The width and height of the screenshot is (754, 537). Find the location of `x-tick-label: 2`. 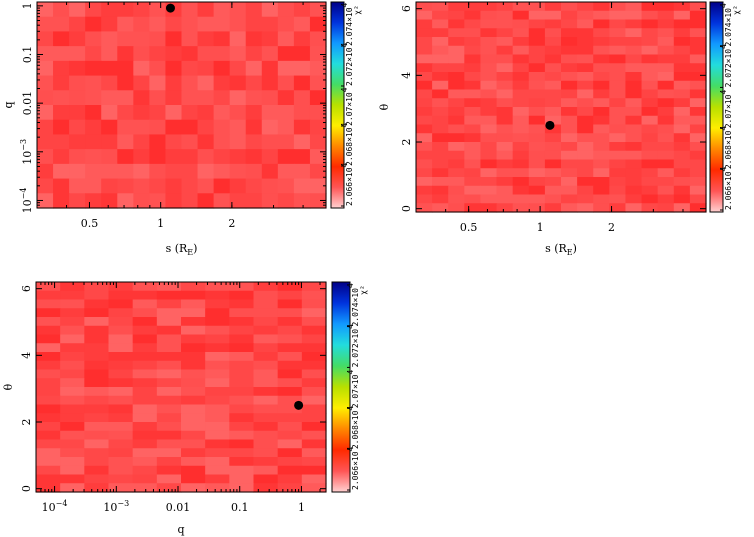

x-tick-label: 2 is located at coordinates (611, 227).